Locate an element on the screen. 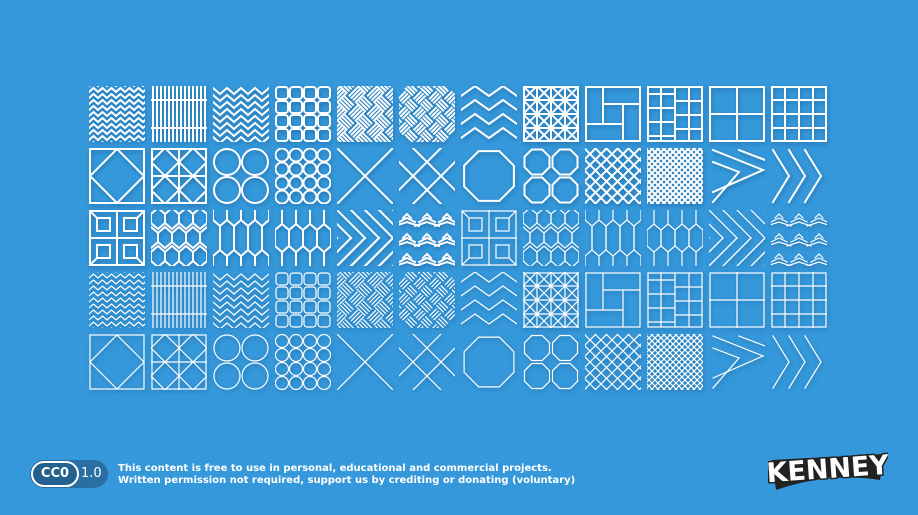 This screenshot has height=515, width=918. herringbone-bricks-thin-pattern-icon is located at coordinates (675, 300).